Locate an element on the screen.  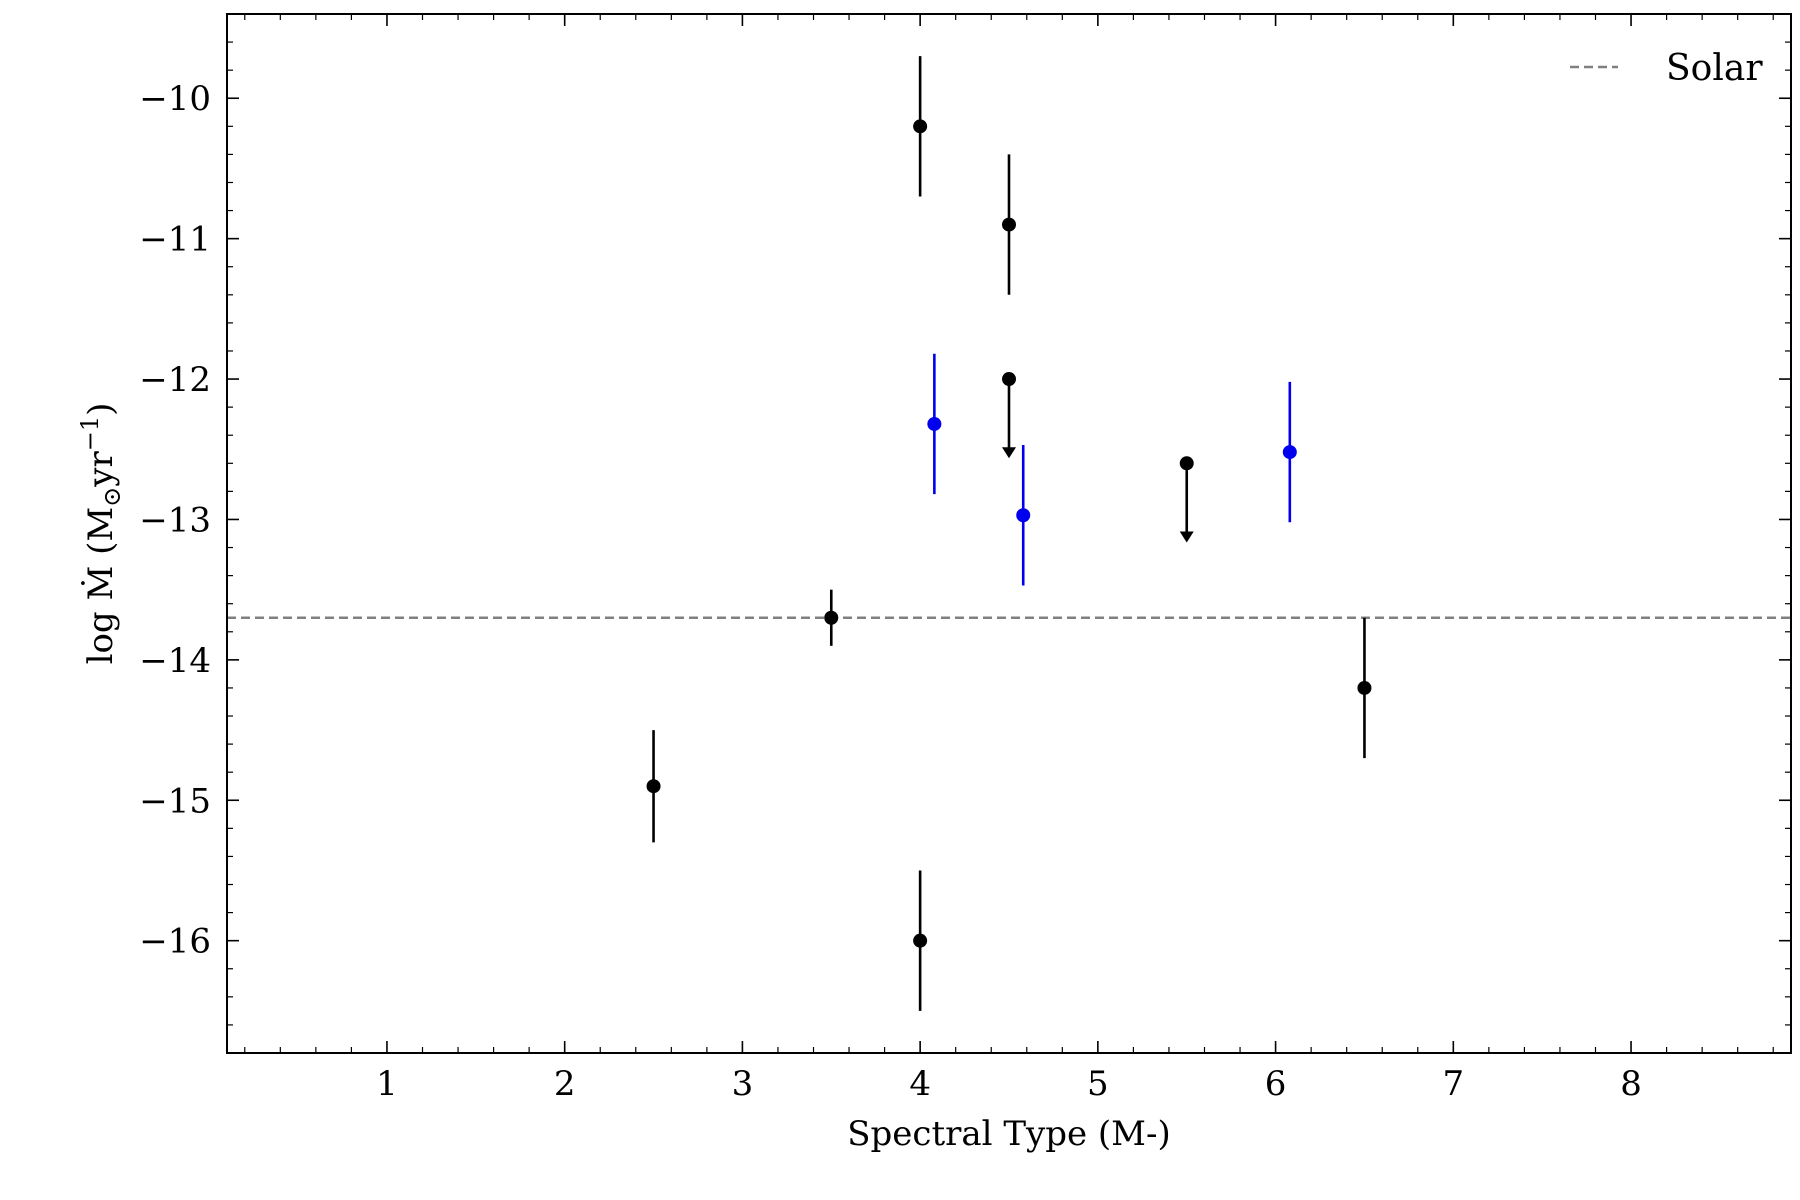
y-tick-label: −11 is located at coordinates (175, 240).